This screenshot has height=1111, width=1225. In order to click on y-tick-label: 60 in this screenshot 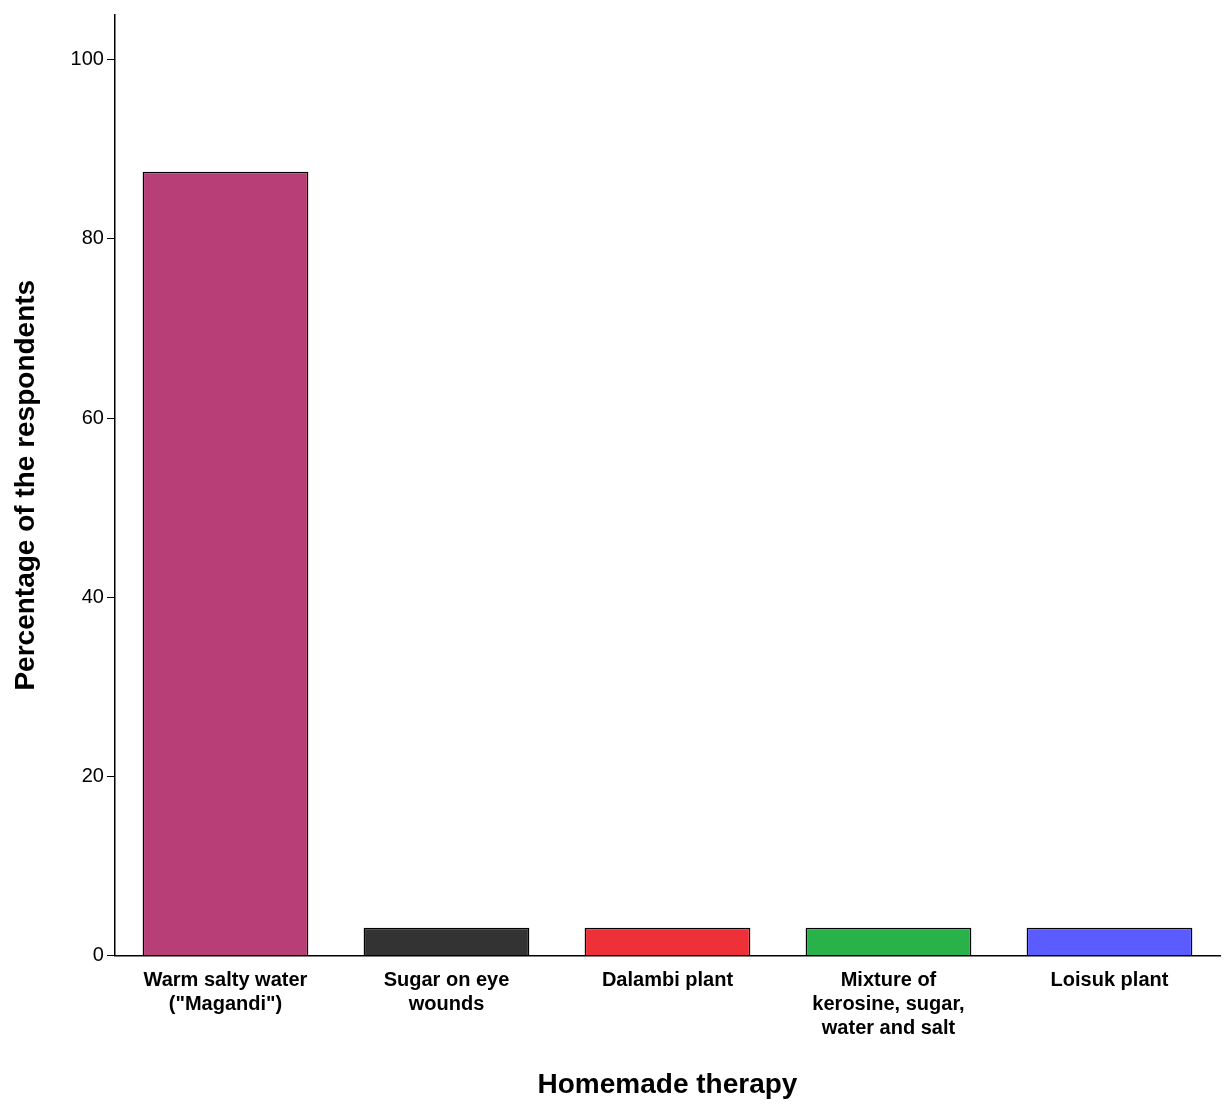, I will do `click(92, 416)`.